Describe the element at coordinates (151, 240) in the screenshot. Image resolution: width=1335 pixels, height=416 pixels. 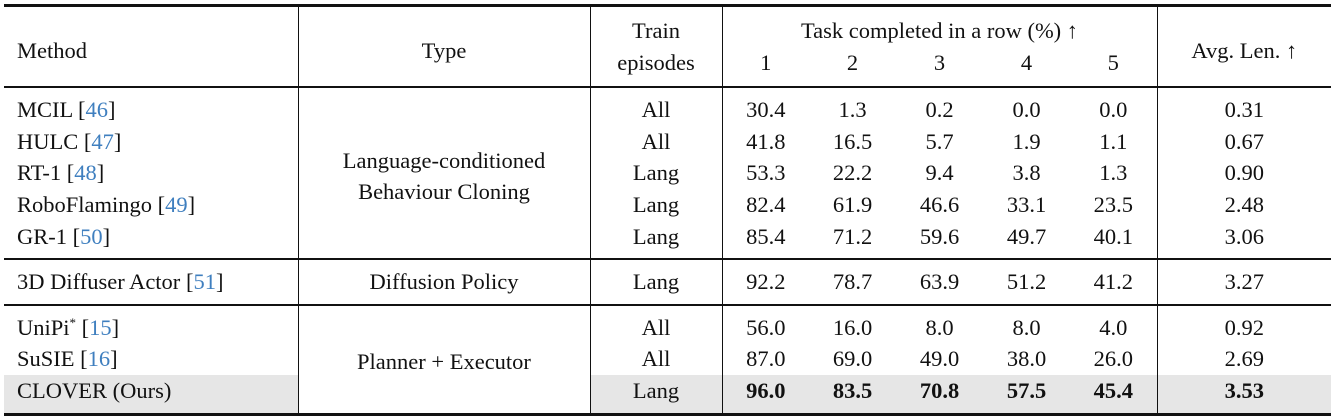
I see `method-cell: GR-1 [50]` at that location.